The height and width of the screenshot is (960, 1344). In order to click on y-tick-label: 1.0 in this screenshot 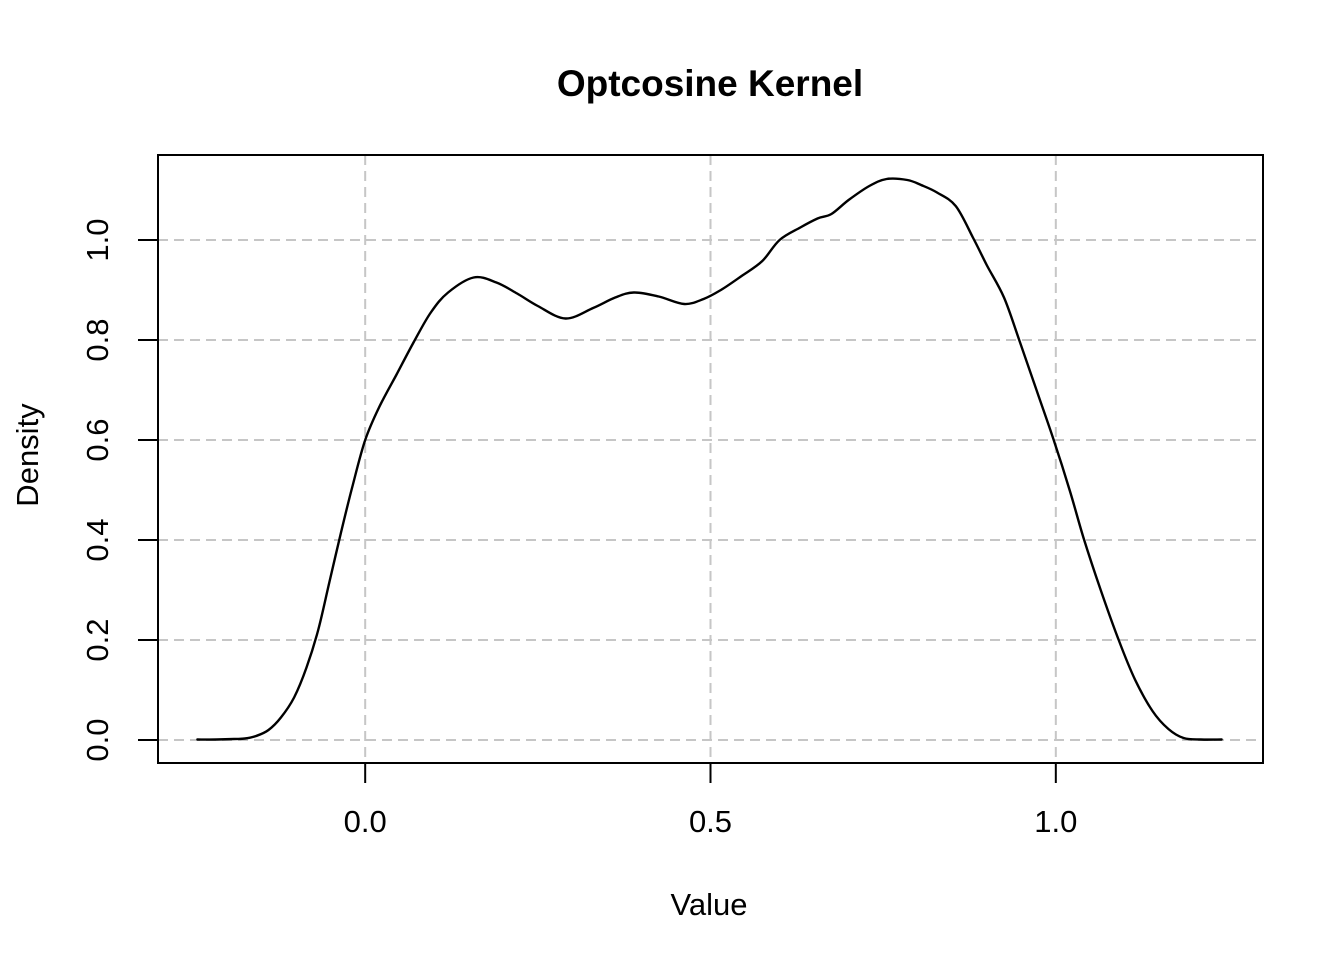, I will do `click(97, 239)`.